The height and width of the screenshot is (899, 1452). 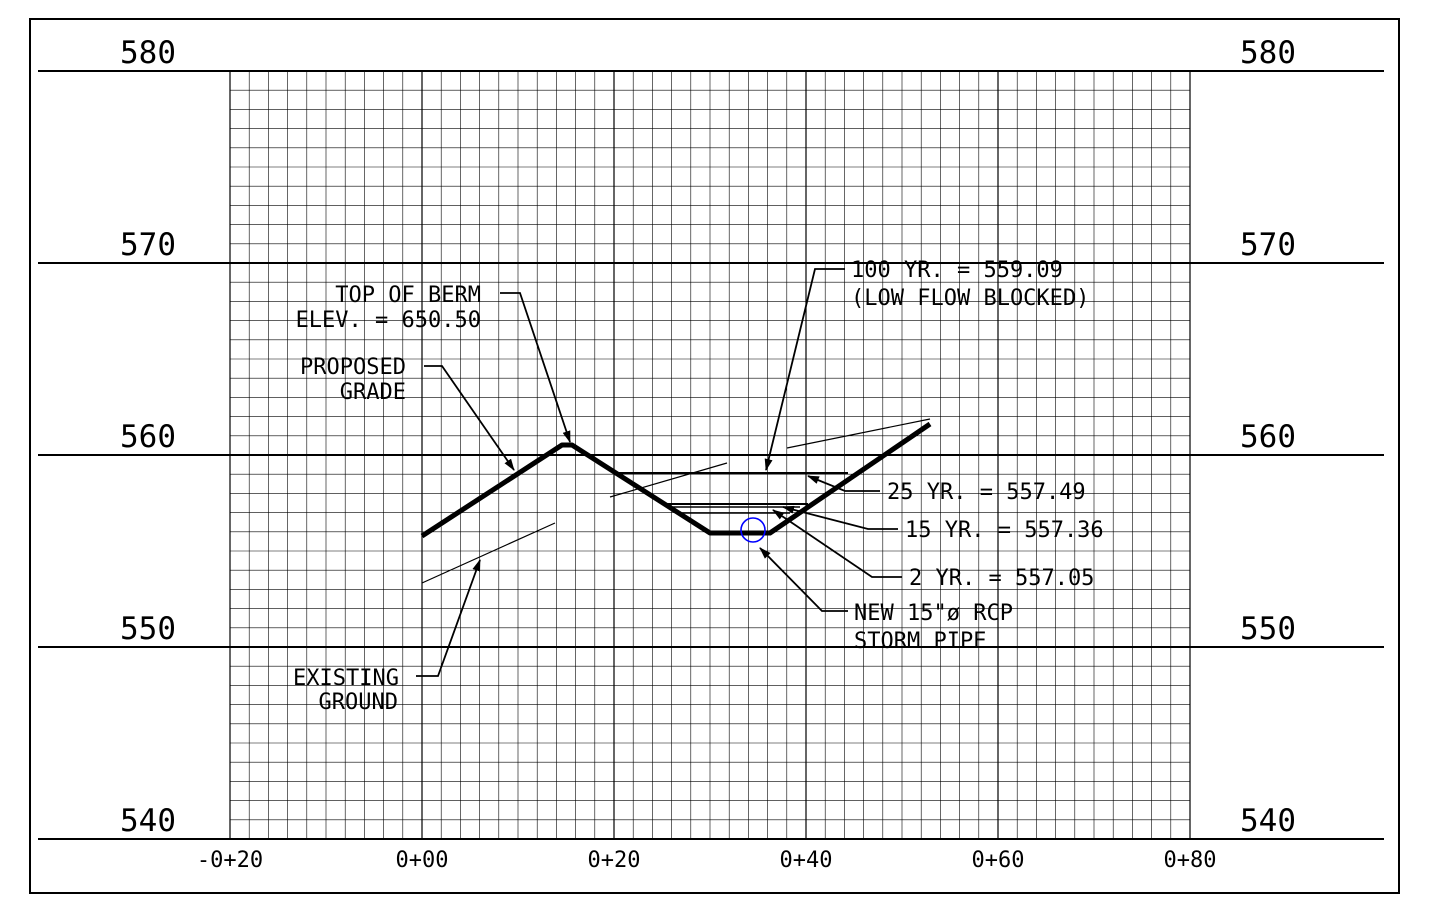 What do you see at coordinates (1004, 530) in the screenshot?
I see `yr15-label: 15 YR. = 557.36` at bounding box center [1004, 530].